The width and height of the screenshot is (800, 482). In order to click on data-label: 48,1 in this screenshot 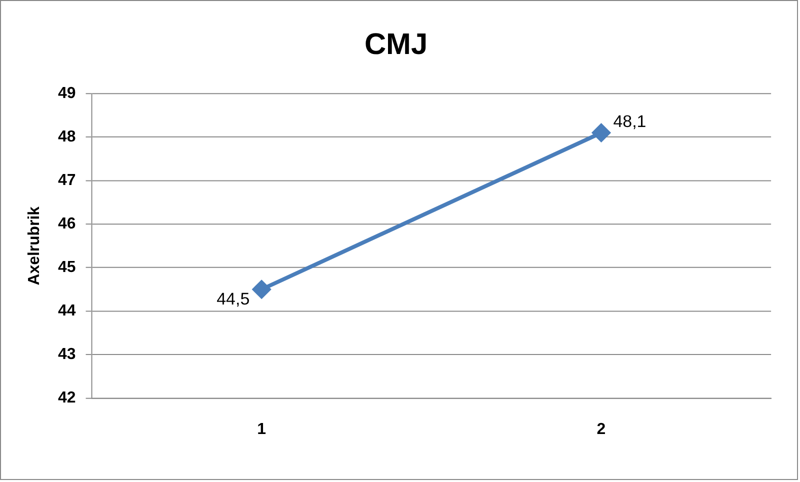, I will do `click(629, 121)`.